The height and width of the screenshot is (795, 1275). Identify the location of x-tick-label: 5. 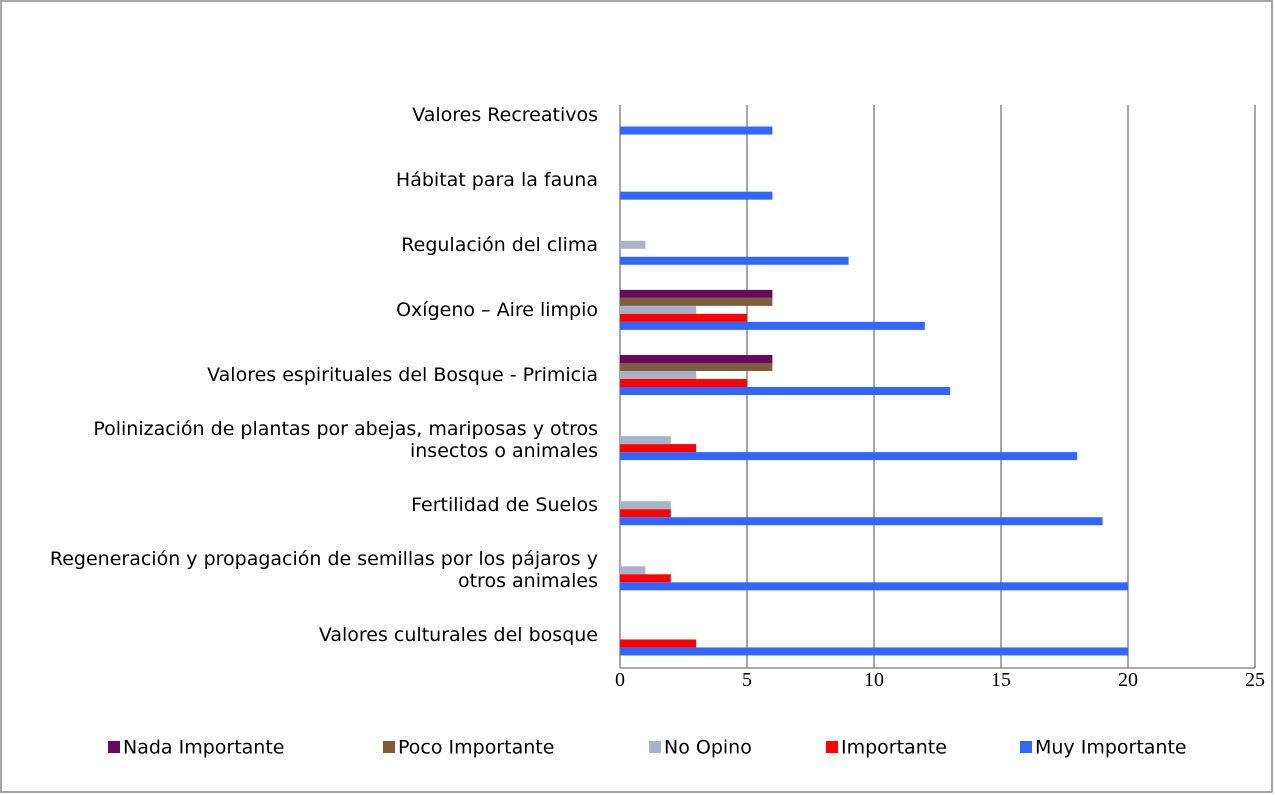
(747, 680).